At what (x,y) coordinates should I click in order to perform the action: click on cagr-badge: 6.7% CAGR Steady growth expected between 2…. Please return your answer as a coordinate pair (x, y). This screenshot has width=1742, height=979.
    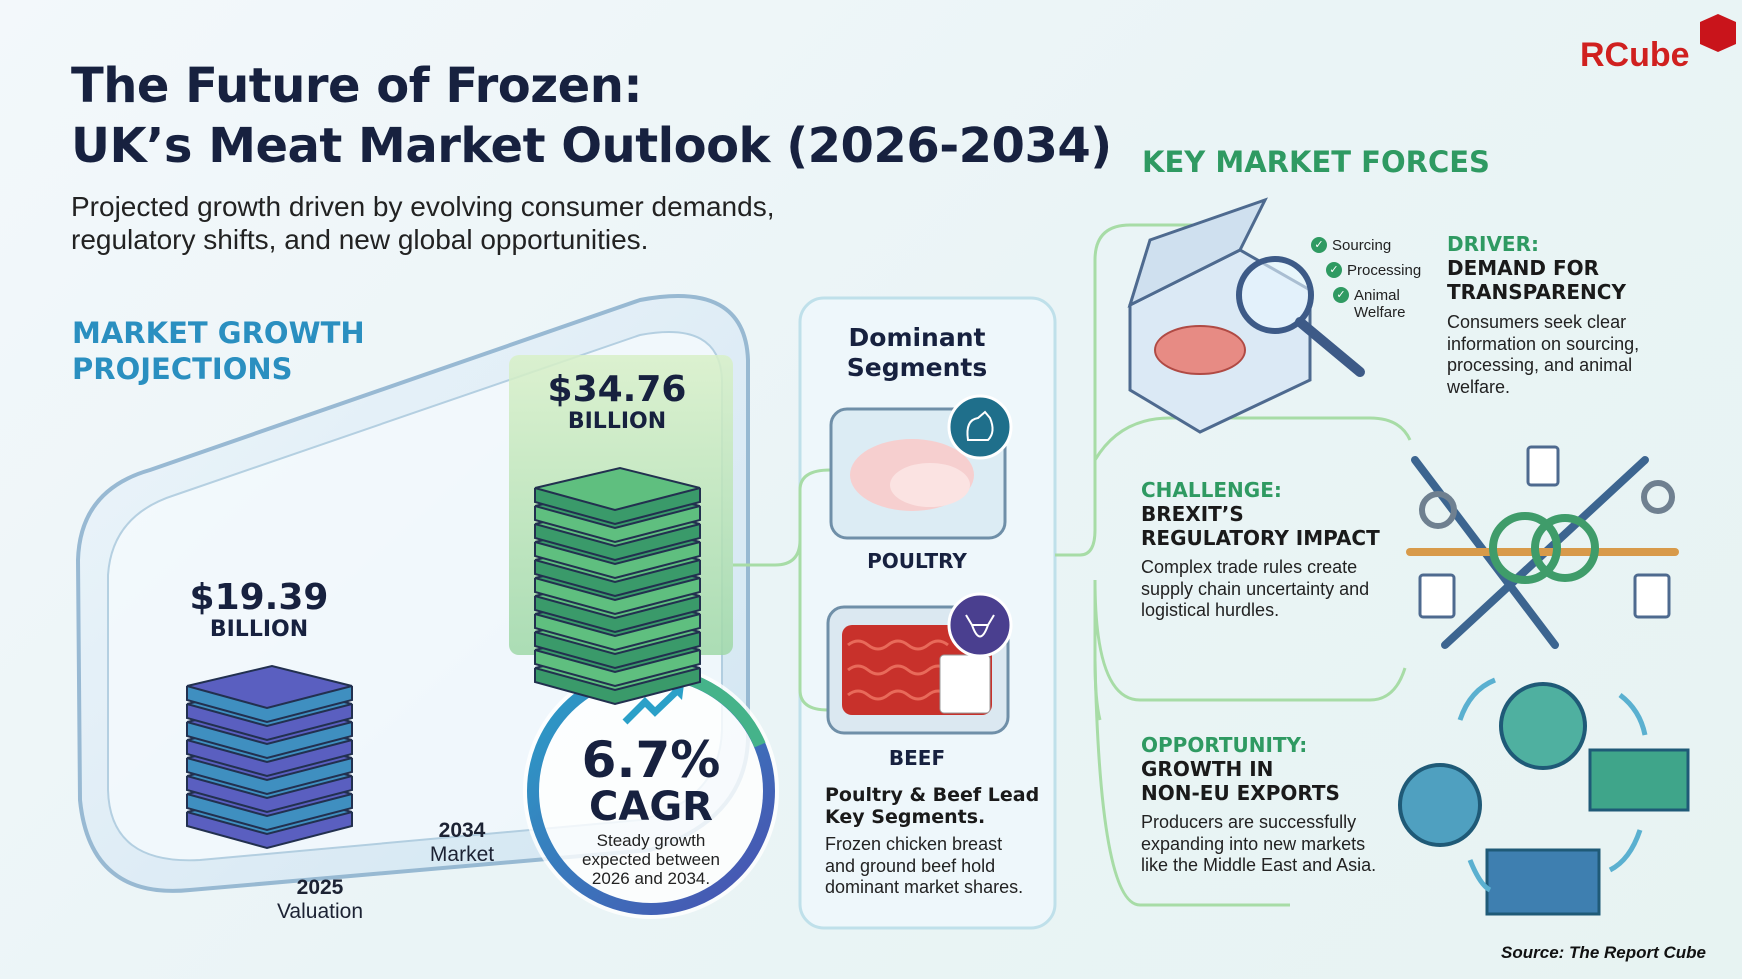
    Looking at the image, I should click on (651, 809).